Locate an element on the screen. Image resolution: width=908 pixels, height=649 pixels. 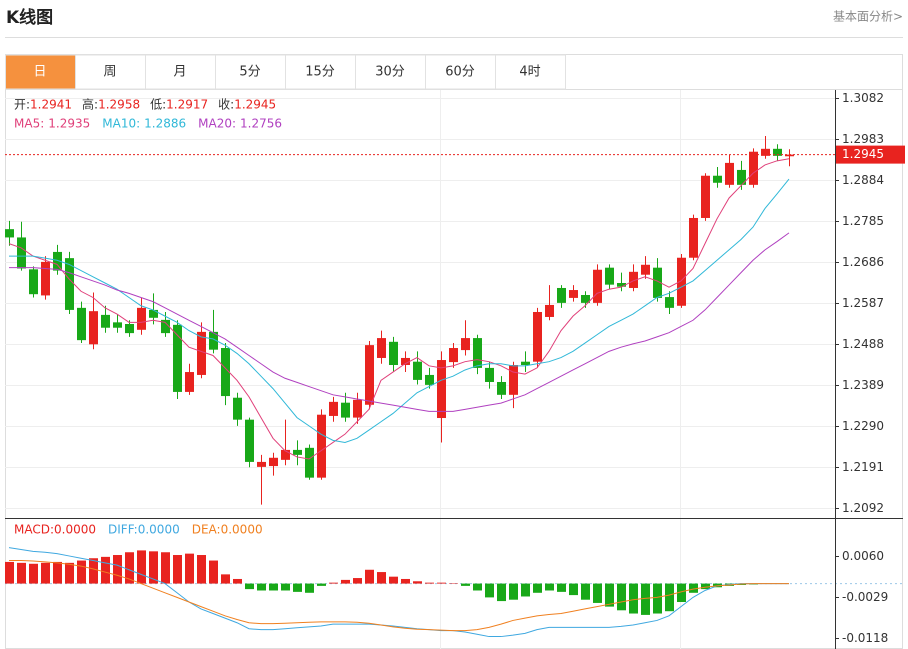
y-tick-label: 1.2785 is located at coordinates (863, 221).